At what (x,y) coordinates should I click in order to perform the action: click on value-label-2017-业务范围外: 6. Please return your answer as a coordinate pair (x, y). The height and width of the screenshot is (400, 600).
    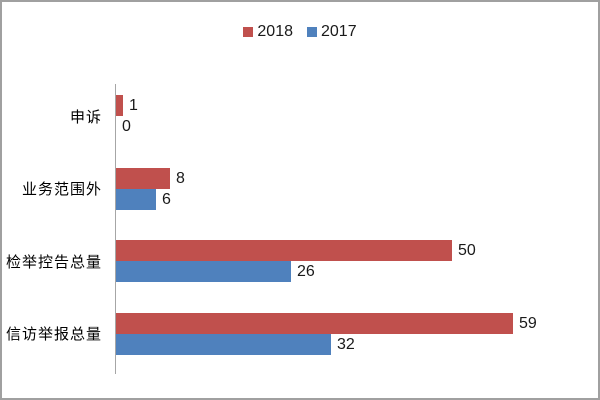
    Looking at the image, I should click on (166, 199).